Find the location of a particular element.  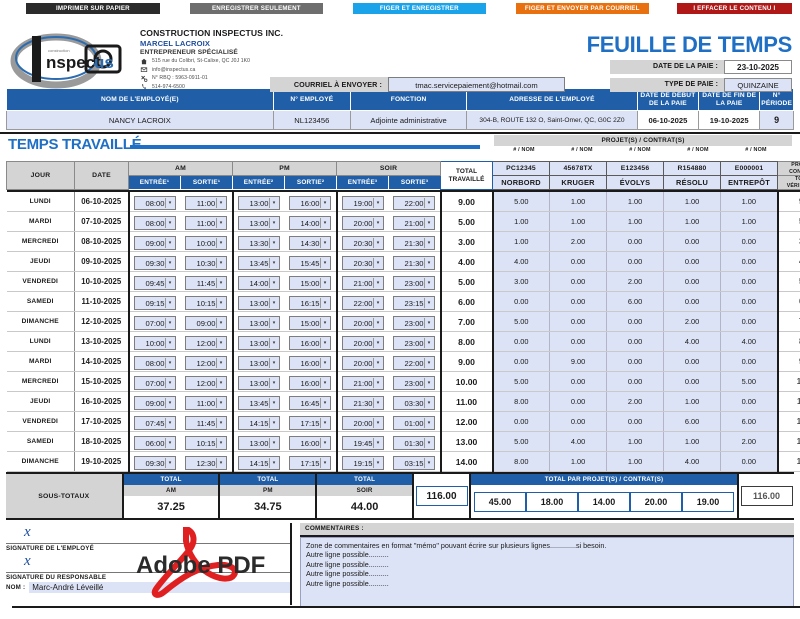

time-cell-out1: 12:30 ▾ is located at coordinates (207, 461).